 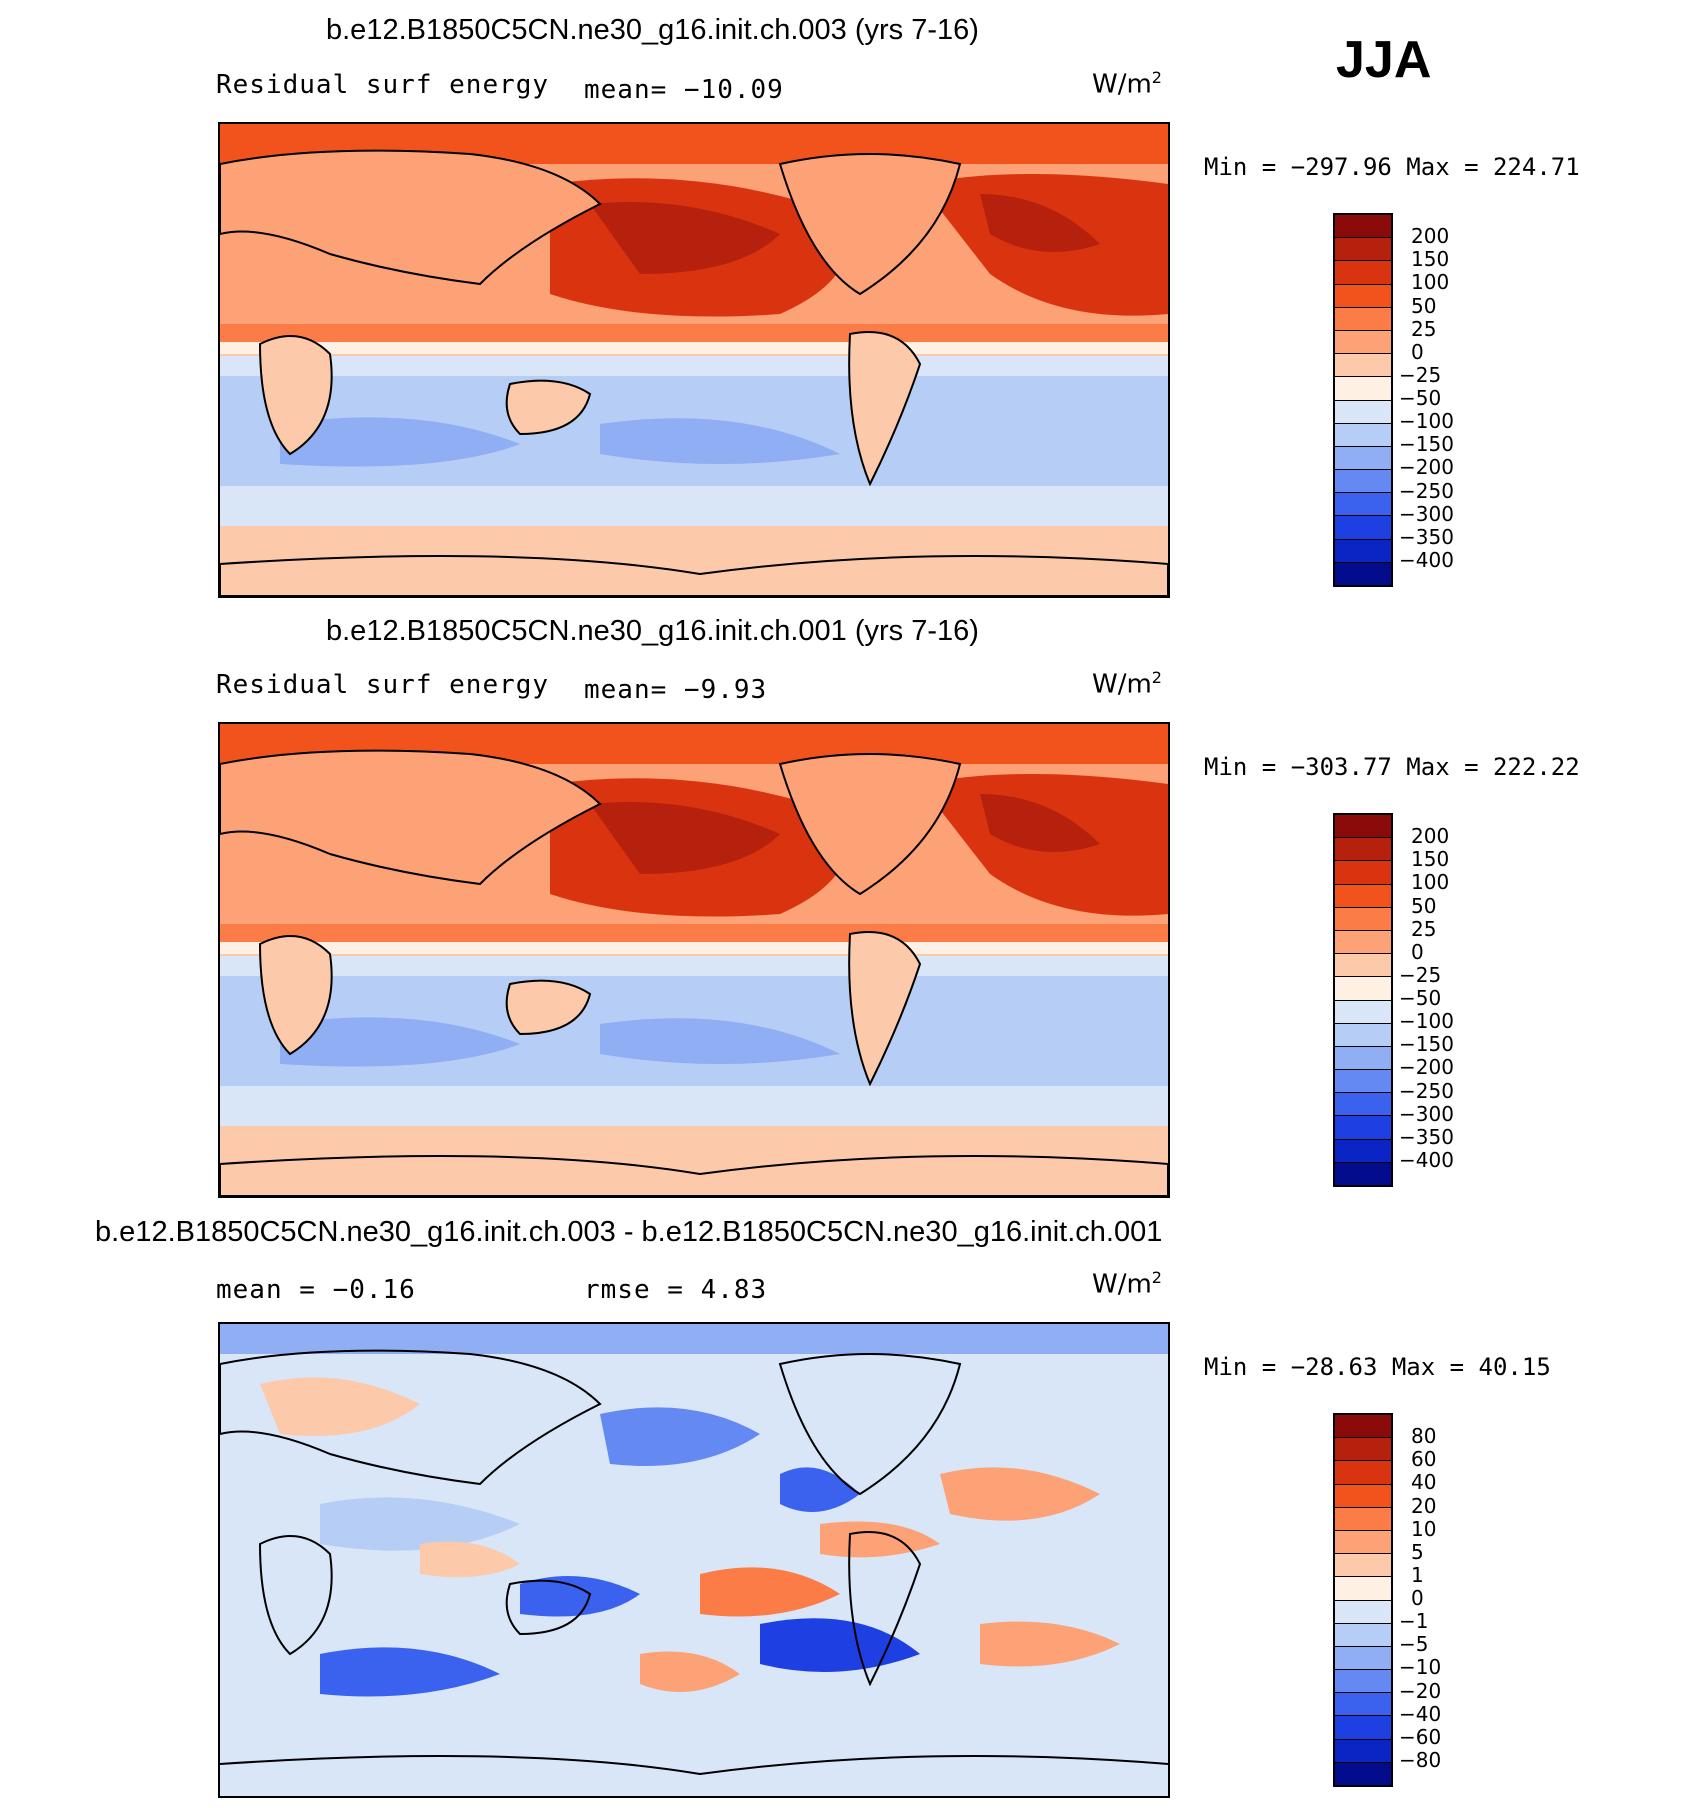 What do you see at coordinates (1384, 60) in the screenshot?
I see `season-label: JJA` at bounding box center [1384, 60].